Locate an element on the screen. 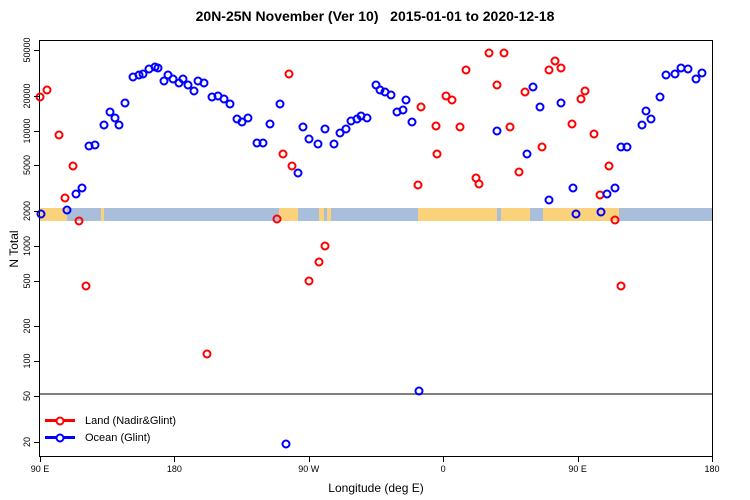  legend-label: Land (Nadir&Glint) is located at coordinates (131, 420).